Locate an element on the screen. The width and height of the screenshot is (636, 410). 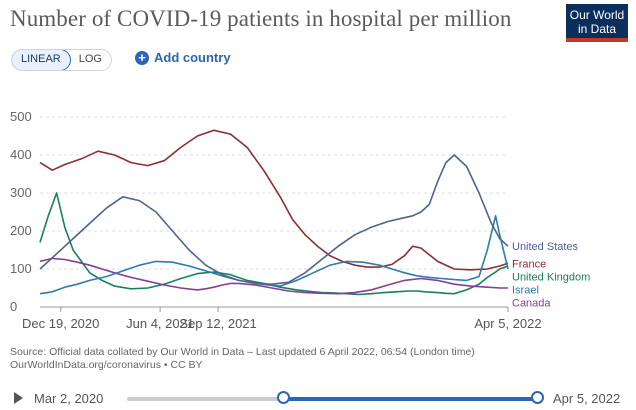
linear-scale-button: LINEAR is located at coordinates (41, 60).